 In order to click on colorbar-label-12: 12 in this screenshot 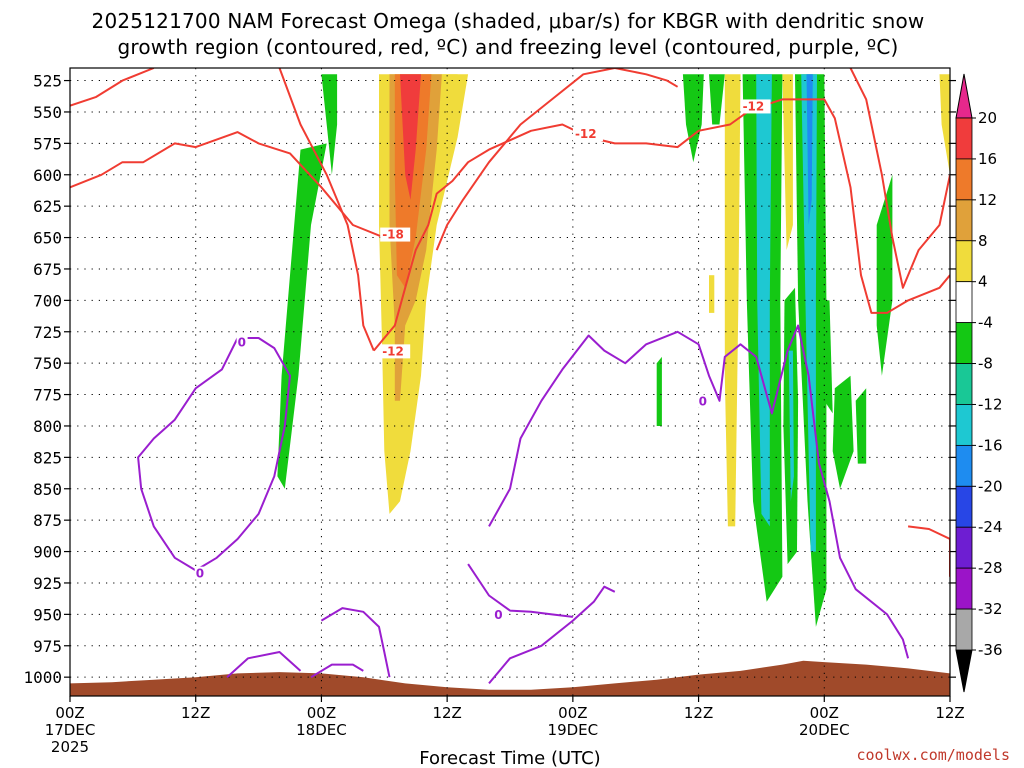, I will do `click(987, 200)`.